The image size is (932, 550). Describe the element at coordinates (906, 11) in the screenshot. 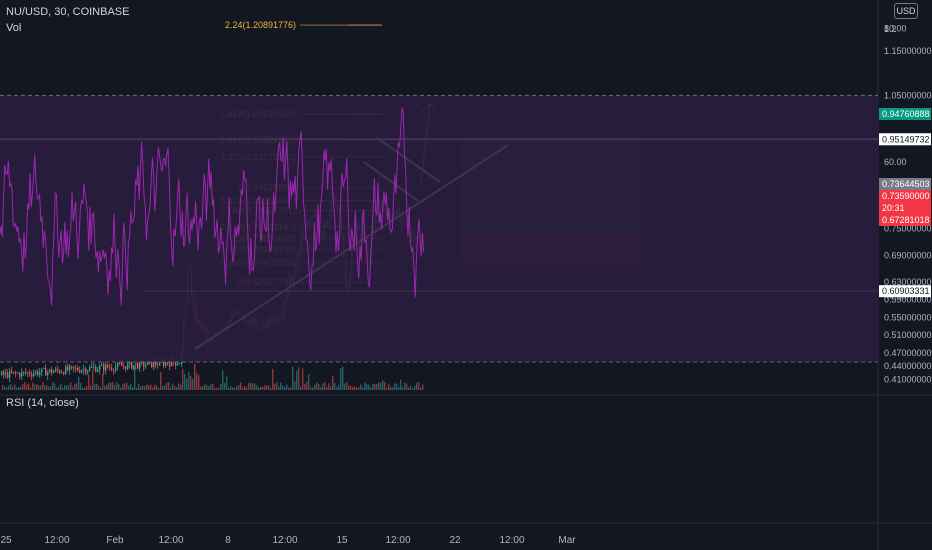

I see `currency-button: USD` at that location.